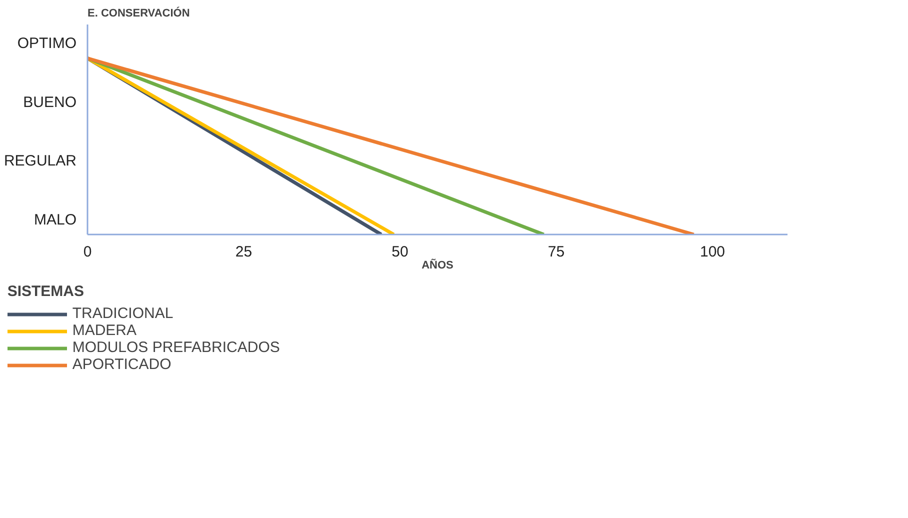  Describe the element at coordinates (438, 265) in the screenshot. I see `x-axis-title: AÑOS` at that location.